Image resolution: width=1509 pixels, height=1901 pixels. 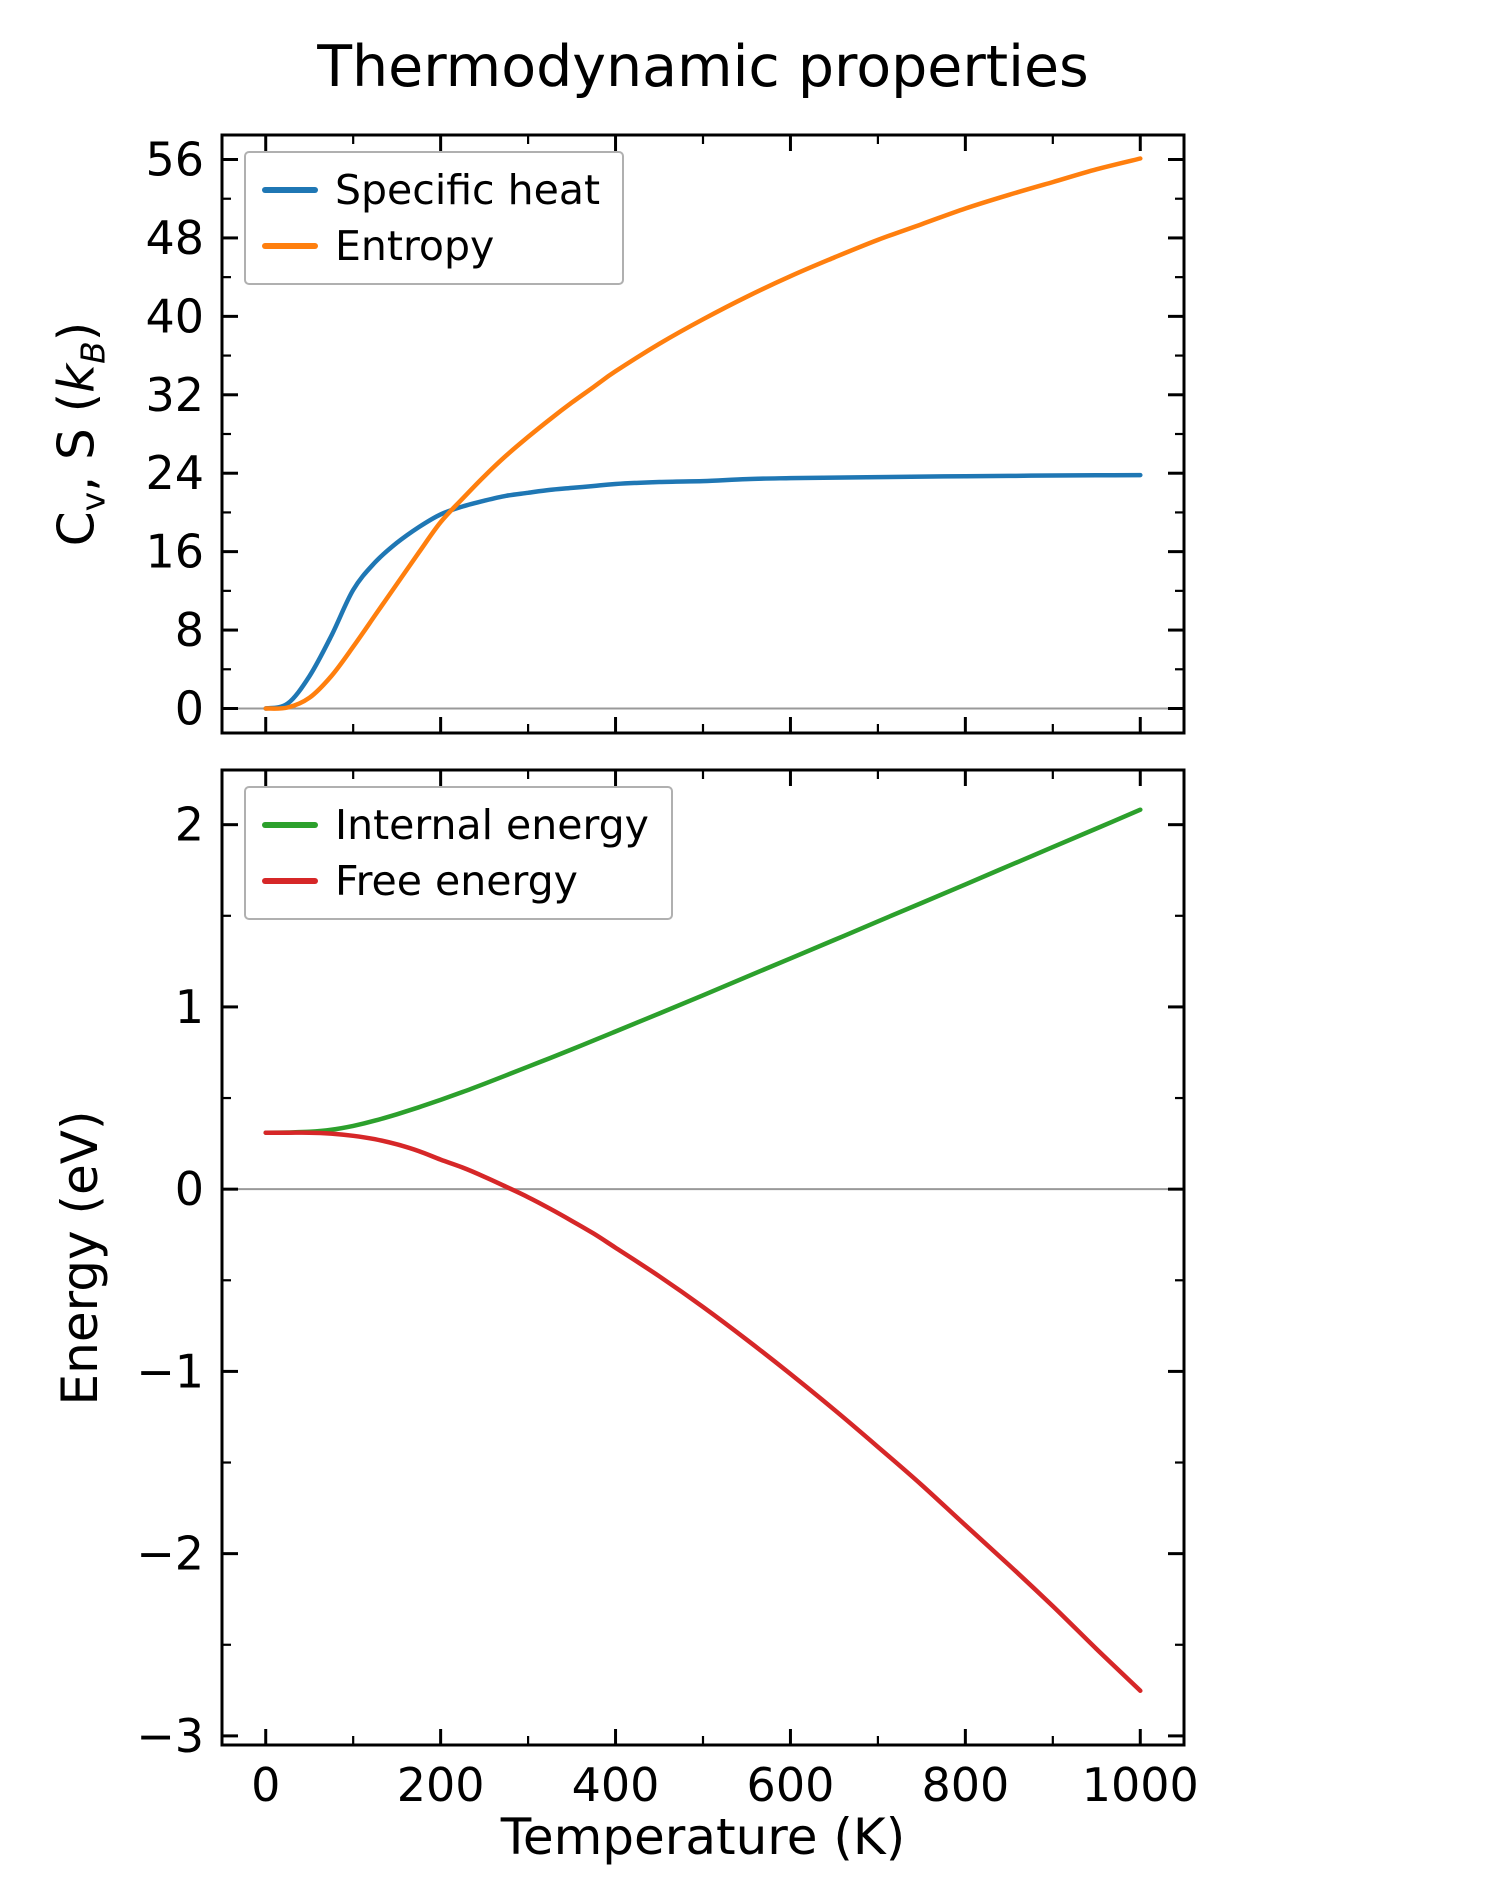 What do you see at coordinates (174, 473) in the screenshot?
I see `y-tick-label: 24` at bounding box center [174, 473].